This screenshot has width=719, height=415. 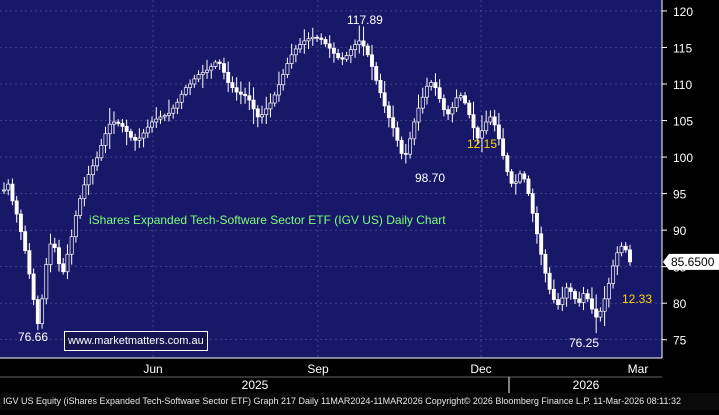 I want to click on y-tick-label: 105, so click(x=683, y=122).